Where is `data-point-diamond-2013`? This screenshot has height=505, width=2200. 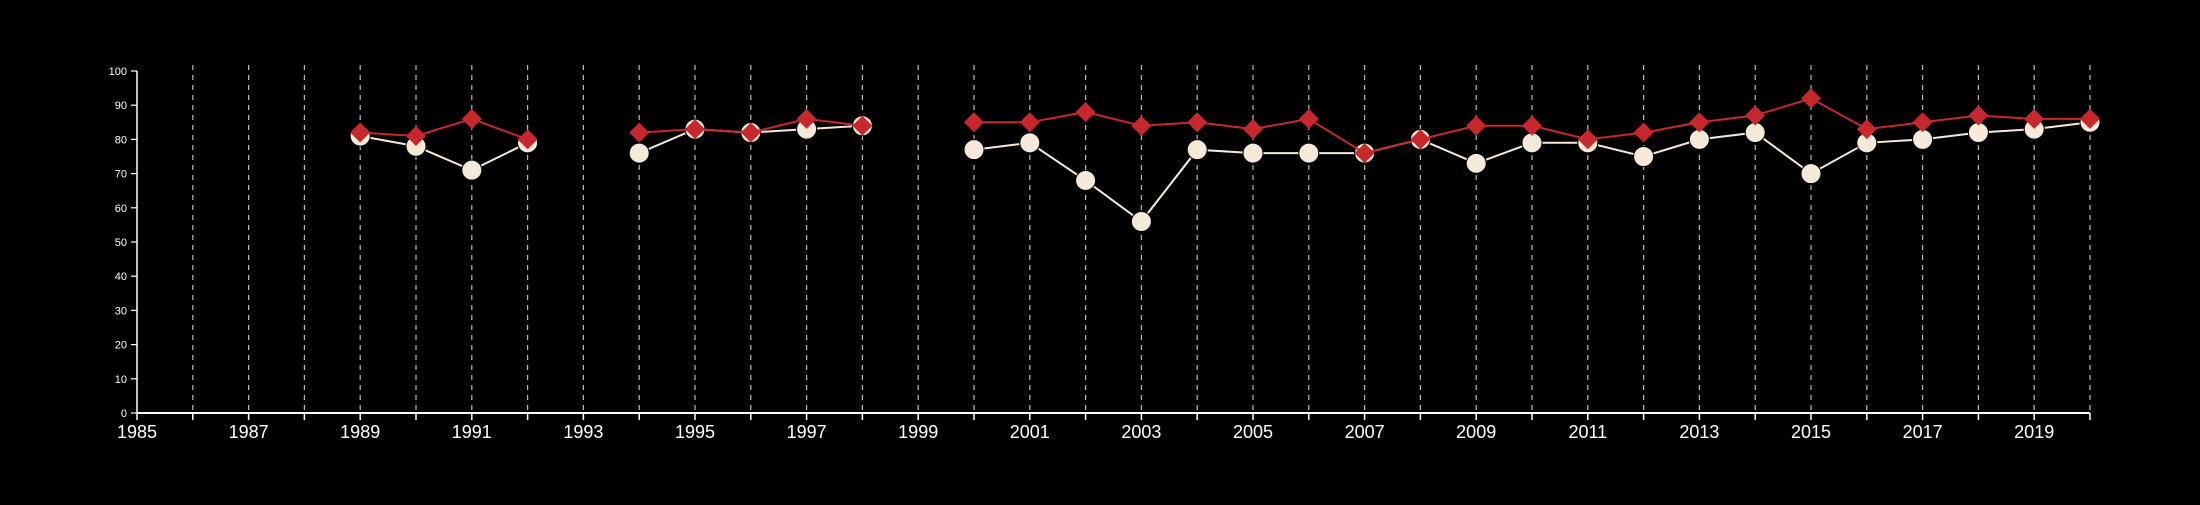
data-point-diamond-2013 is located at coordinates (1699, 122).